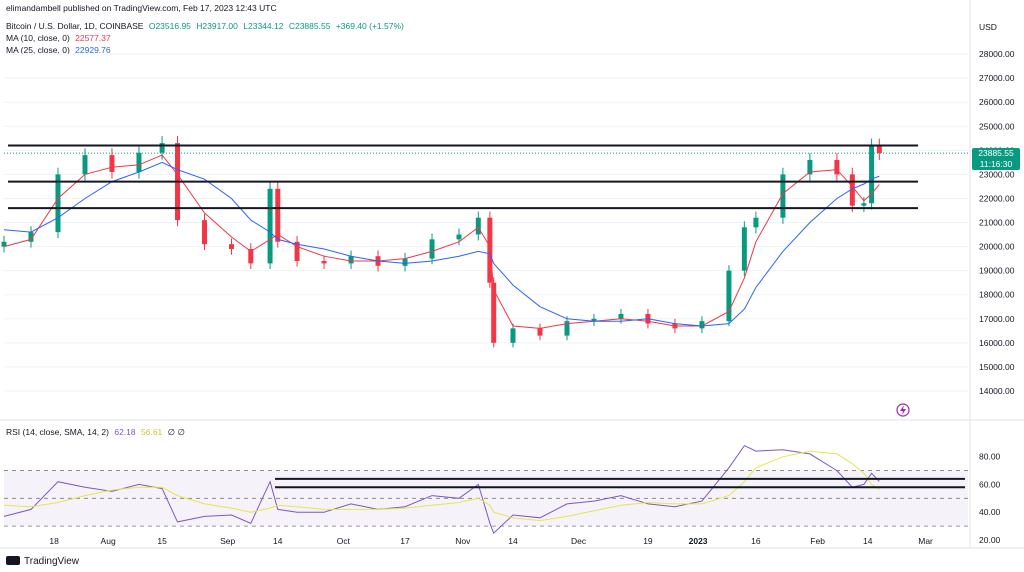 The image size is (1024, 572). I want to click on time-tick-label: 16, so click(756, 541).